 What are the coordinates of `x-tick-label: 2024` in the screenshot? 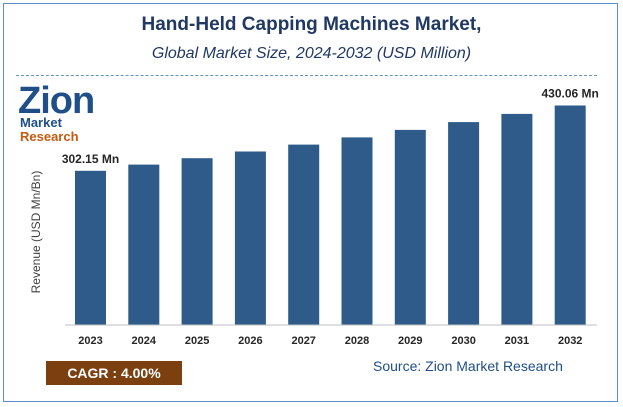 It's located at (144, 341).